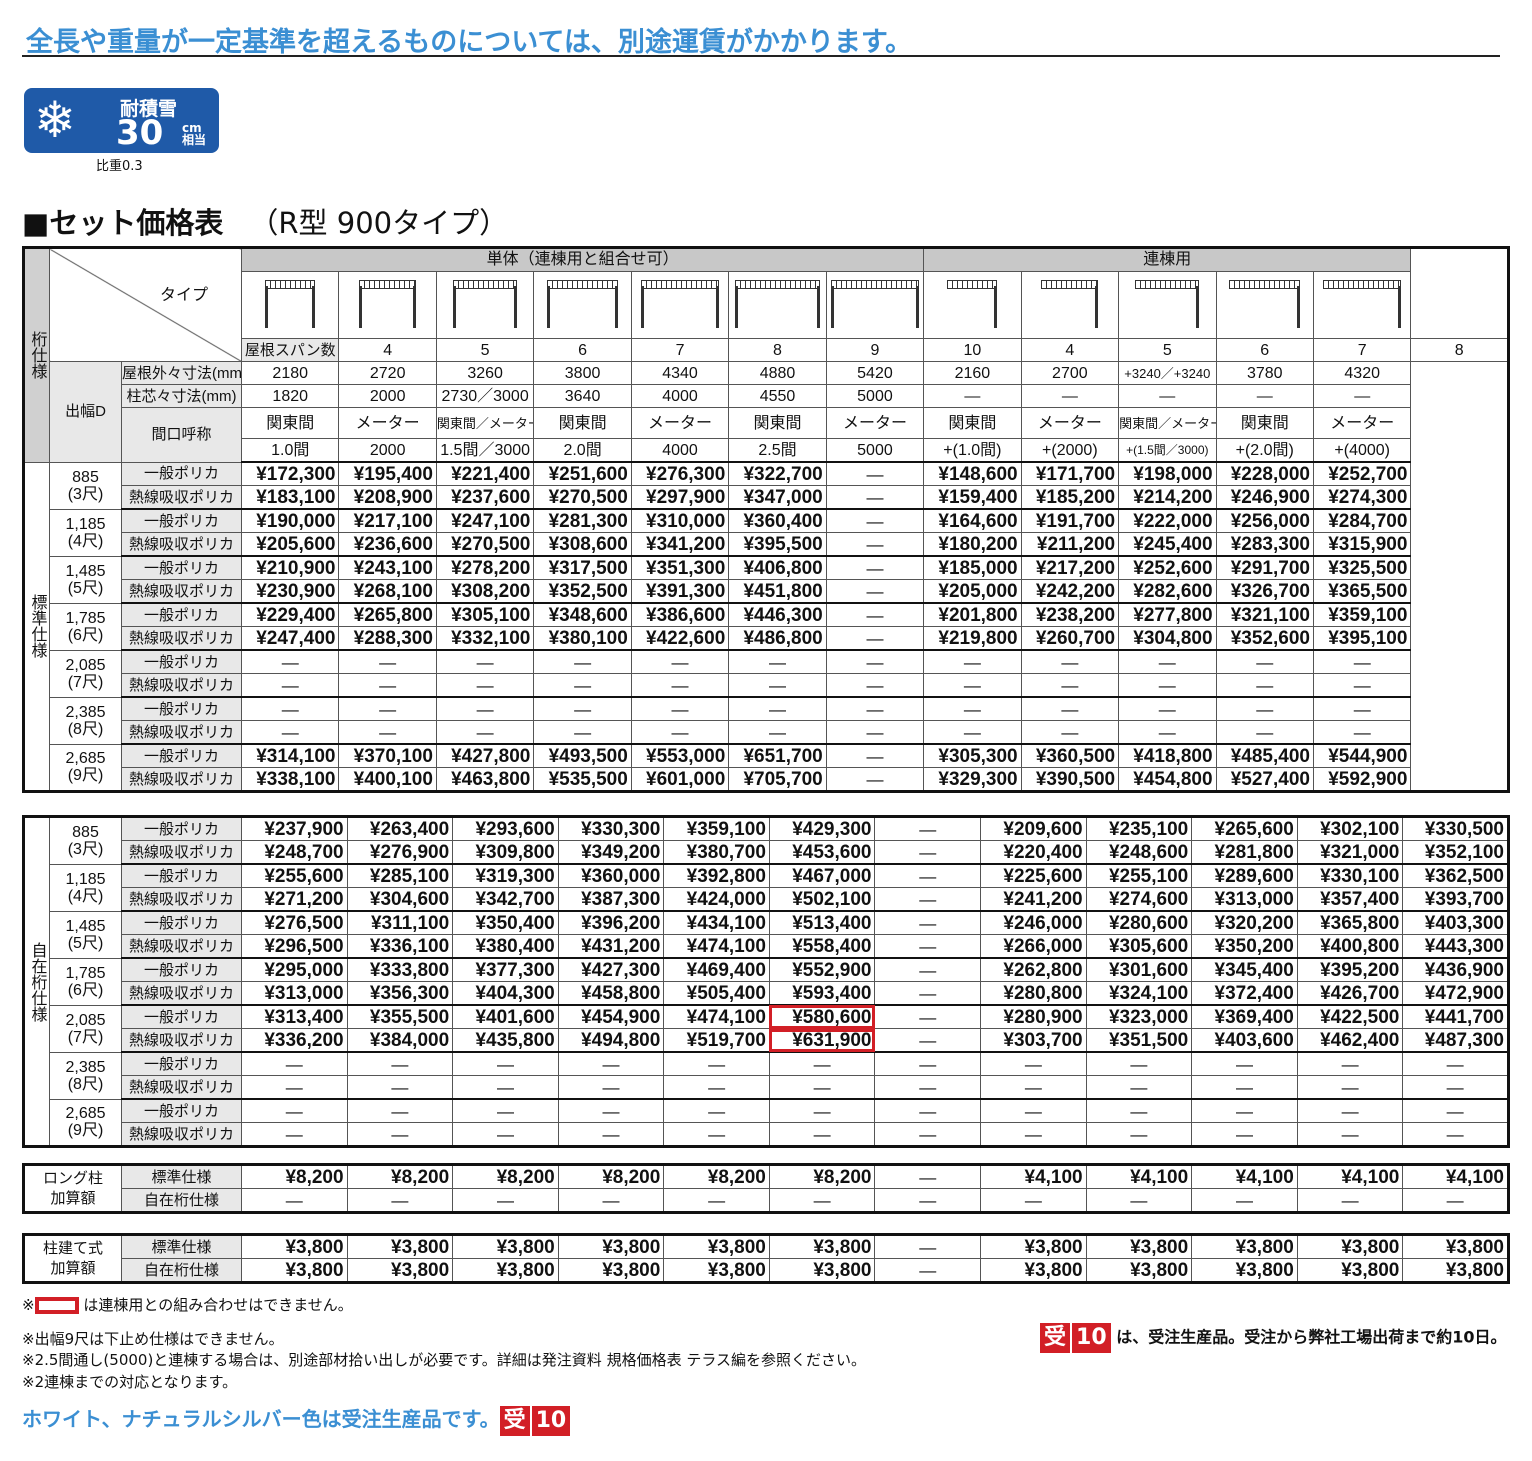 The height and width of the screenshot is (1461, 1532). Describe the element at coordinates (290, 591) in the screenshot. I see `price-cell: ¥230,900` at that location.